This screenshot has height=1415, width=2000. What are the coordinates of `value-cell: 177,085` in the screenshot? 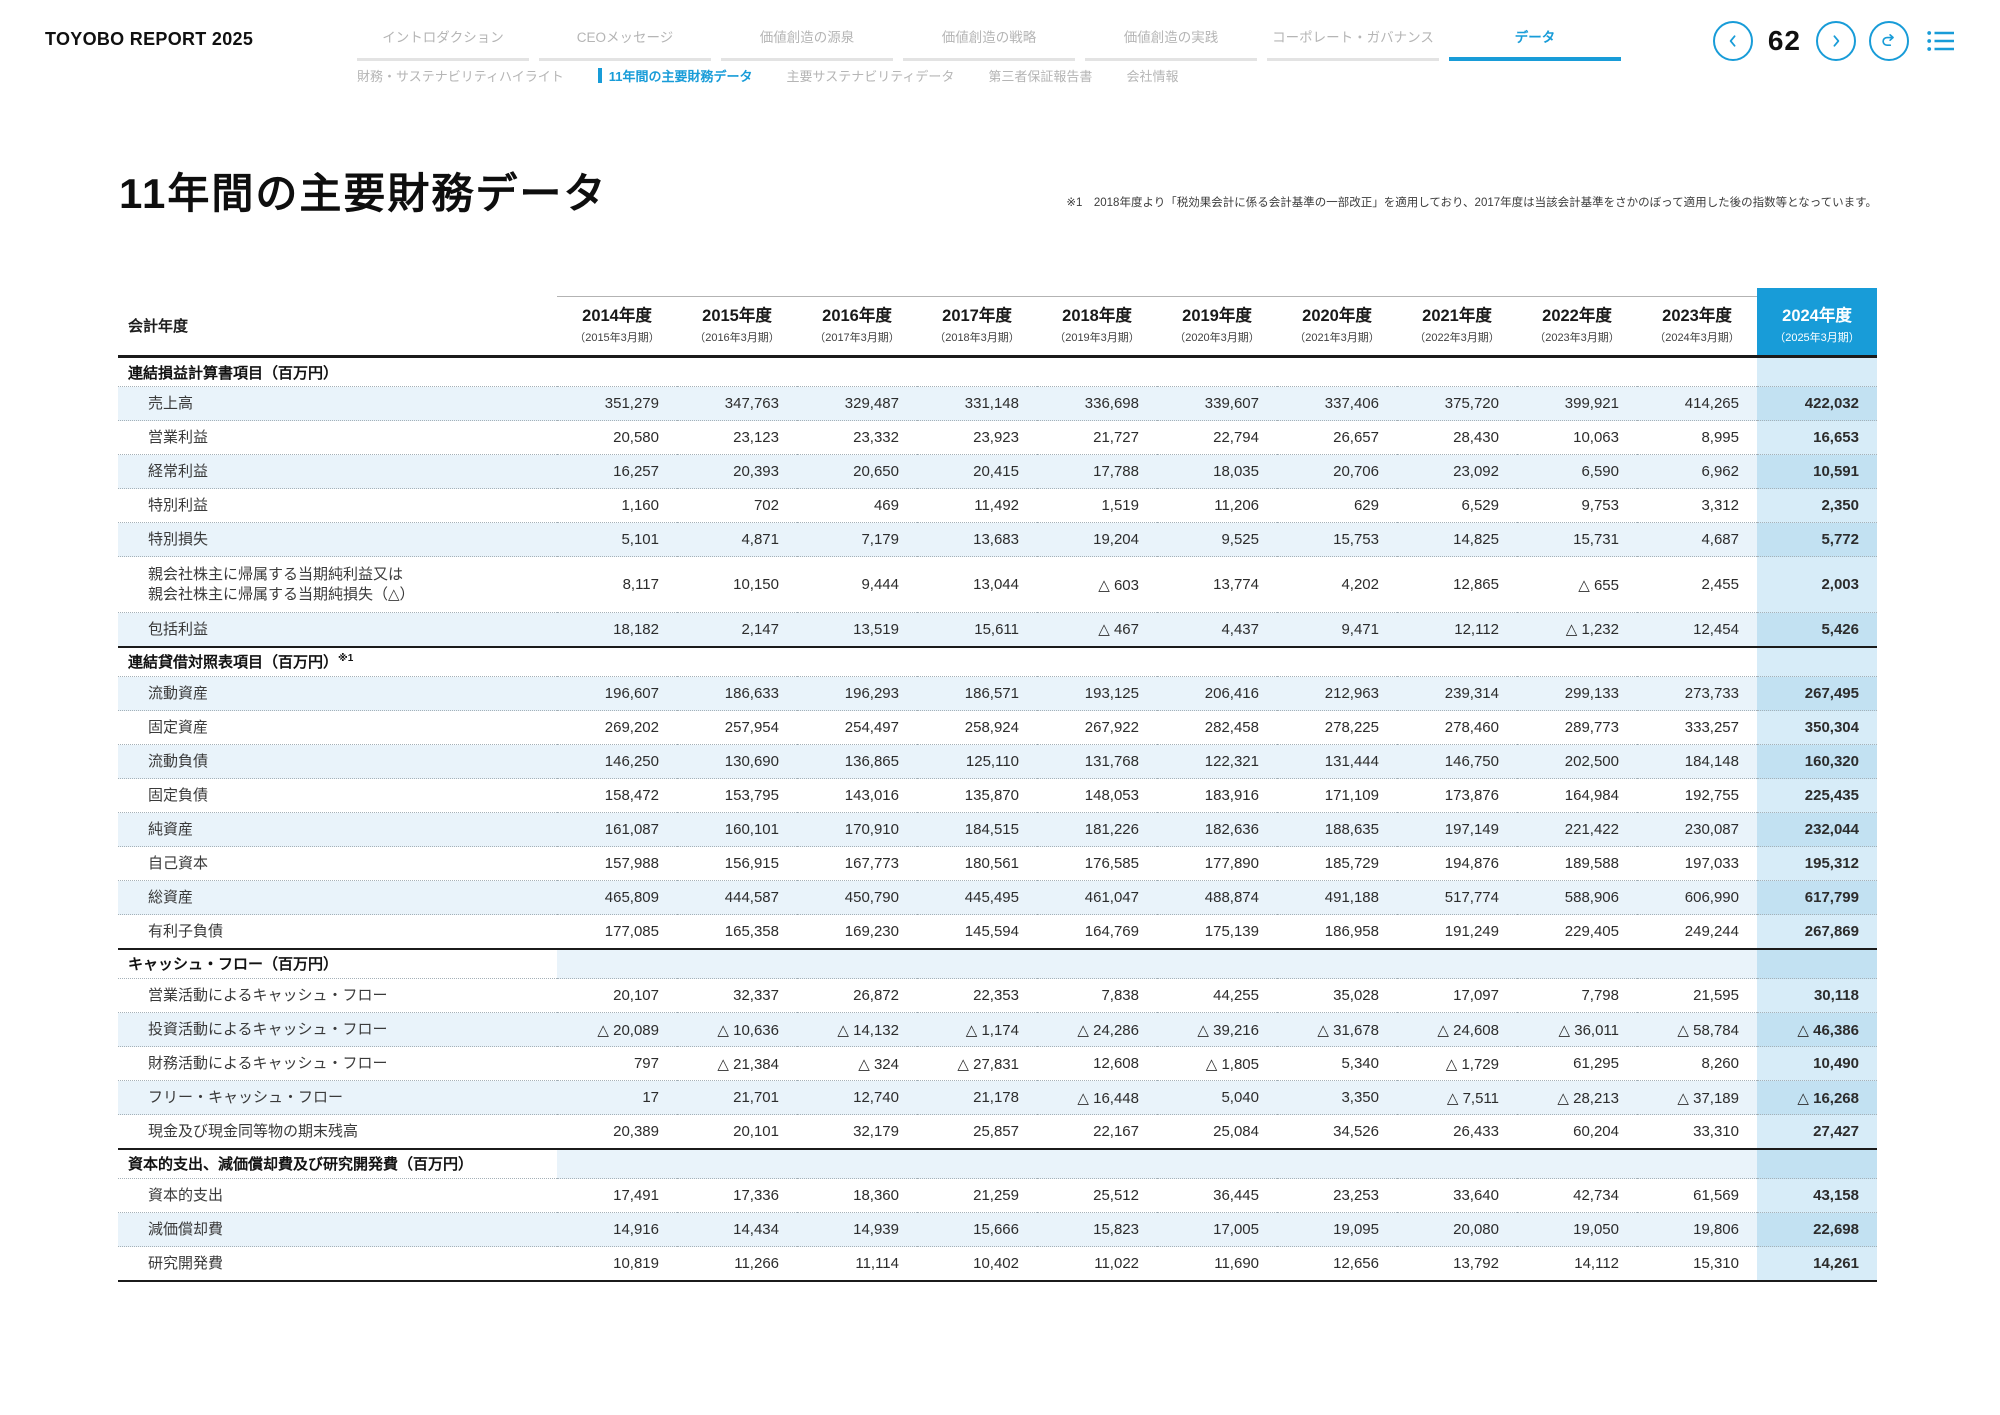 It's located at (617, 931).